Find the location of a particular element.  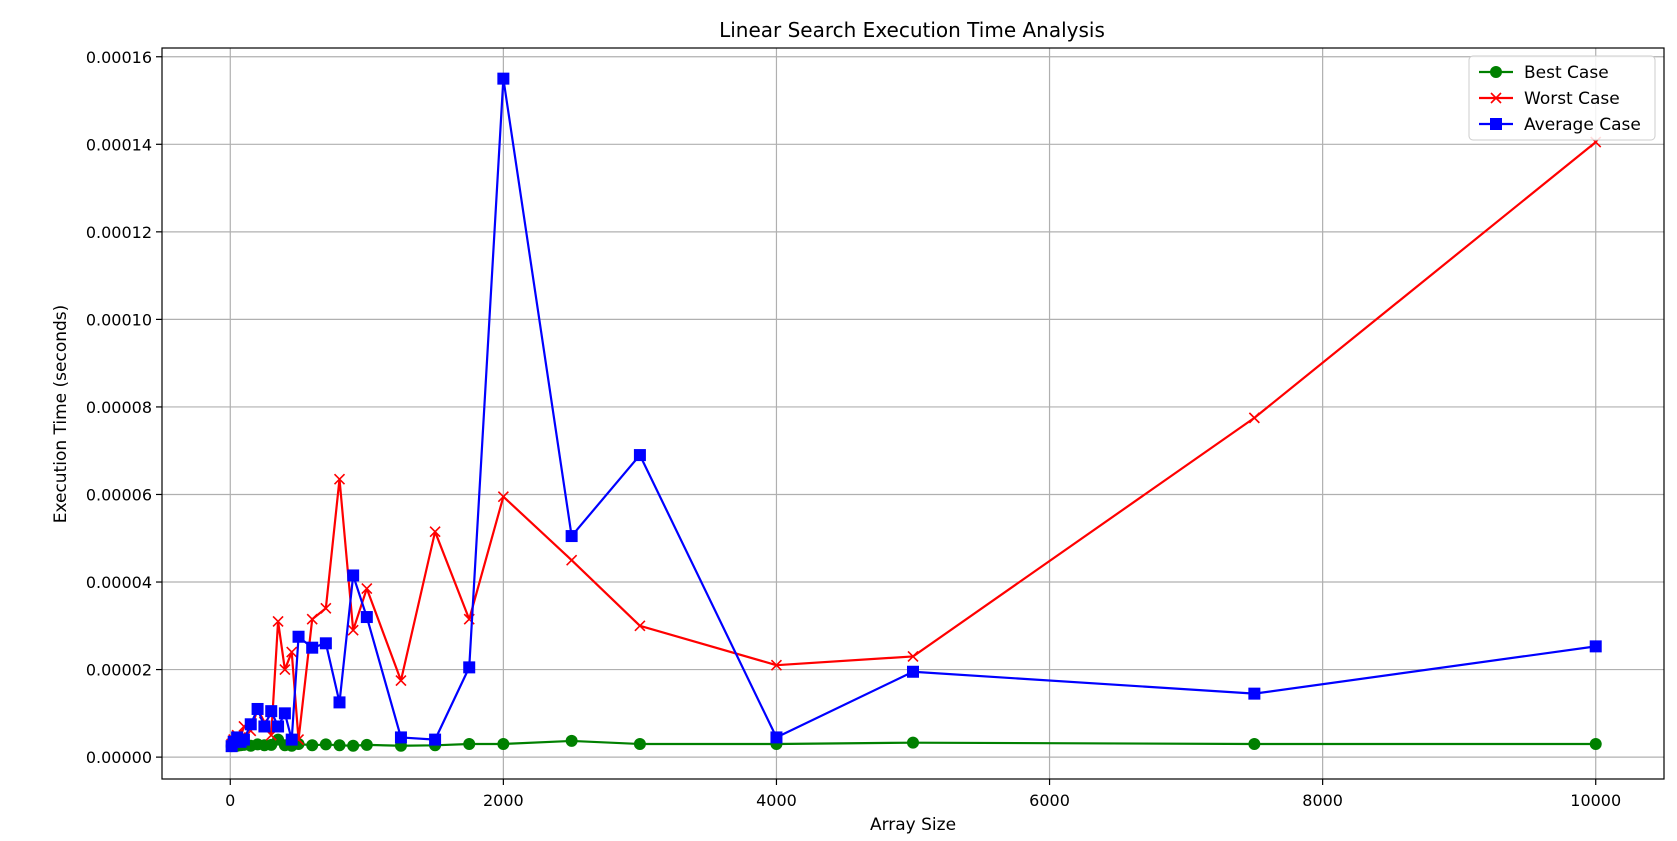

legend: Best Case Worst Case Average Case is located at coordinates (1562, 98).